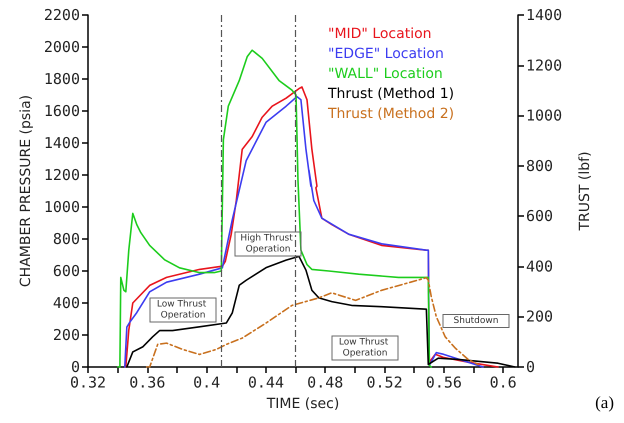 The image size is (624, 423). I want to click on y2-tick-label: 1200, so click(544, 65).